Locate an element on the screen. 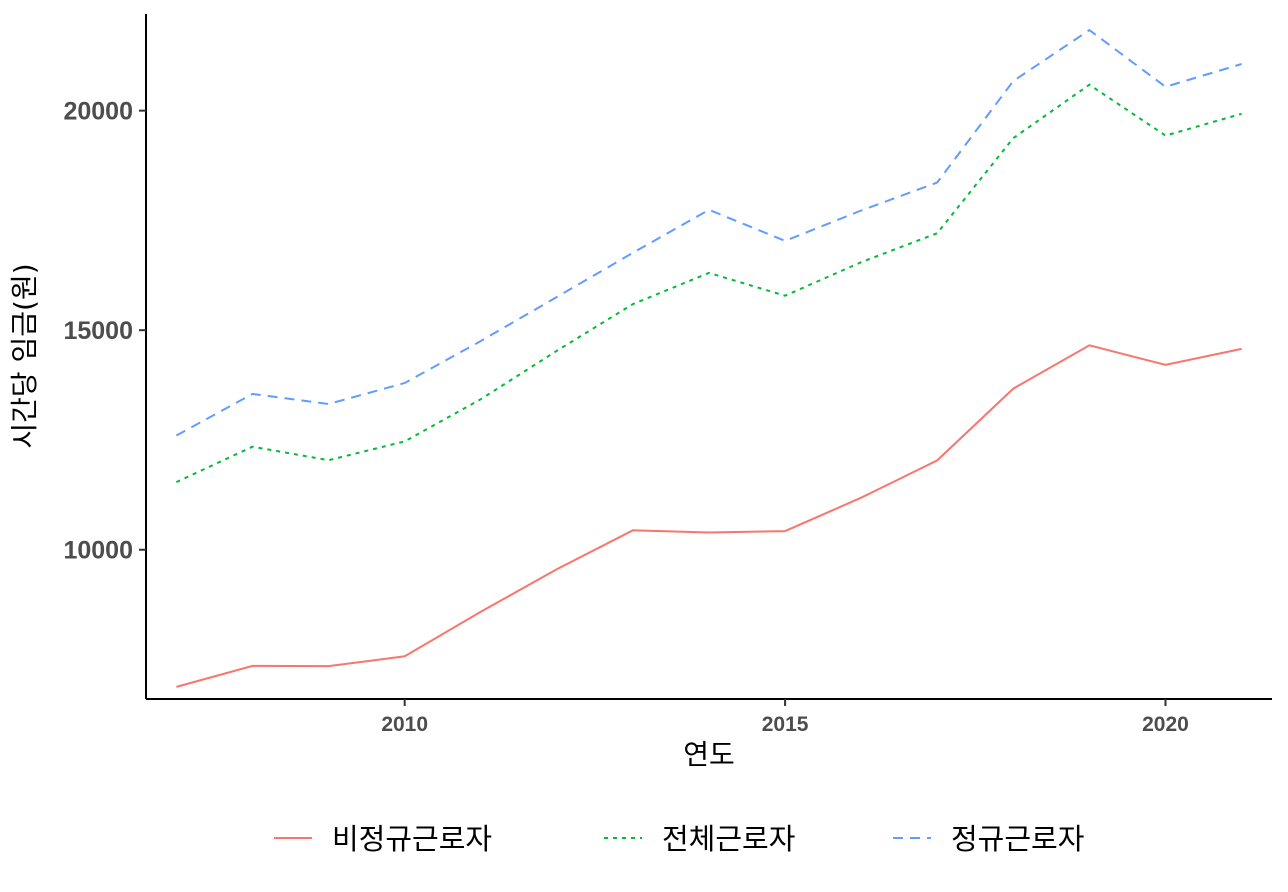  x-tick-label: 2020 is located at coordinates (1165, 724).